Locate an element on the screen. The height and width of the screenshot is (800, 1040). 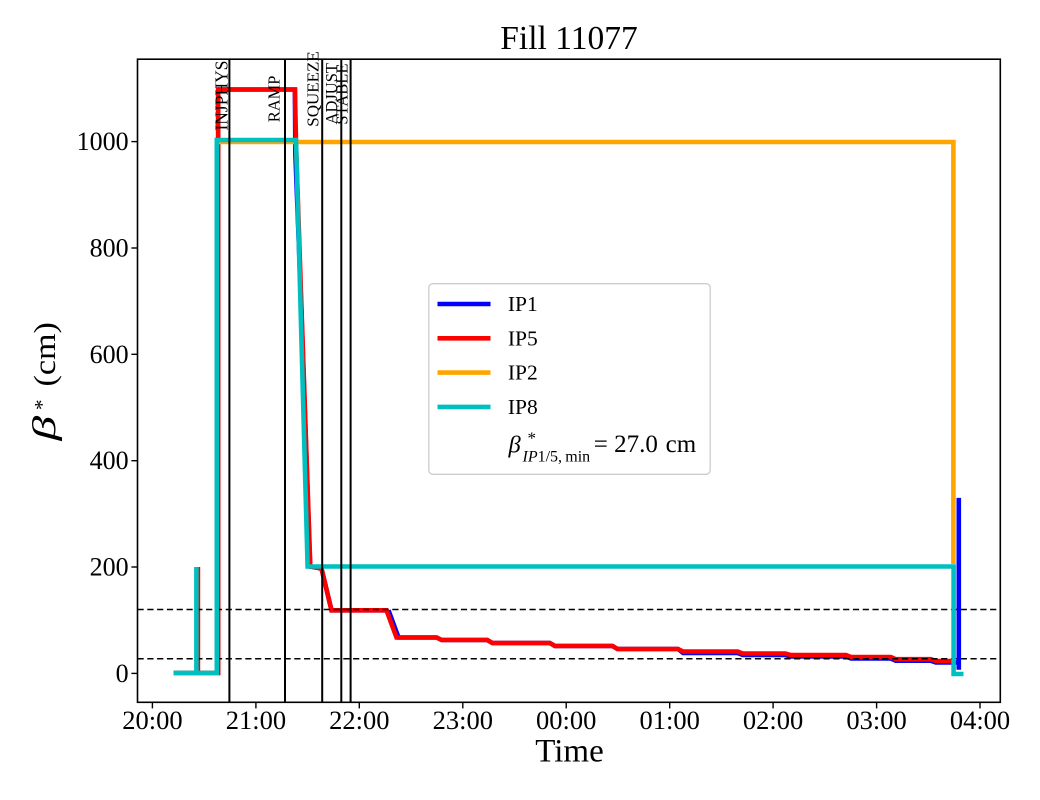
svg-text: IP2 is located at coordinates (523, 373).